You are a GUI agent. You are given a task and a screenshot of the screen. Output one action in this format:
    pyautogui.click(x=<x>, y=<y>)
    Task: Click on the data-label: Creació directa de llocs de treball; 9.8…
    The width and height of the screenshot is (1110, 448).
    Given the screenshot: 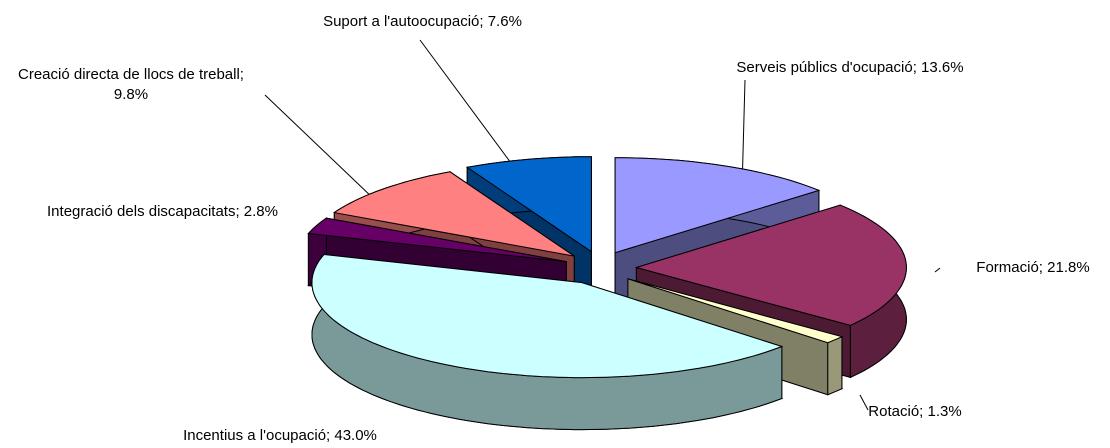 What is the action you would take?
    pyautogui.click(x=131, y=84)
    